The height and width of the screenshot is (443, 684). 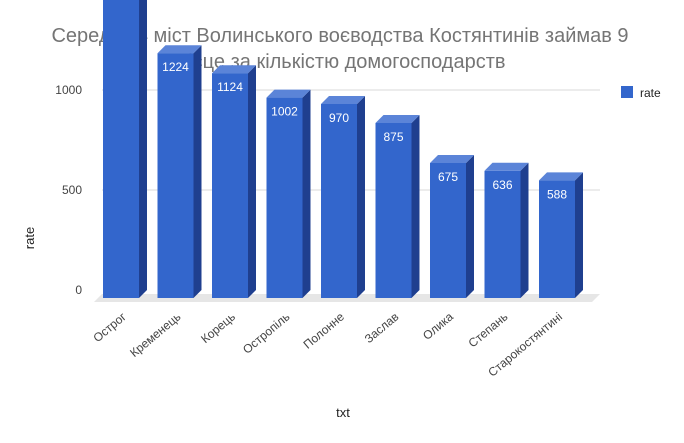 What do you see at coordinates (68, 90) in the screenshot?
I see `y-tick-label: 1000` at bounding box center [68, 90].